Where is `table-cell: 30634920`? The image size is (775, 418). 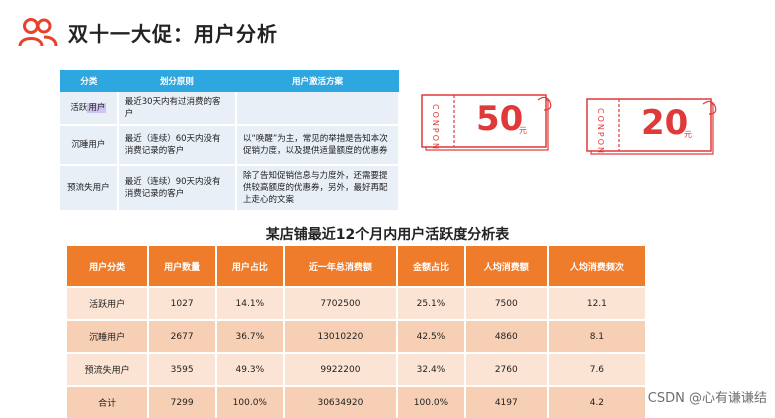
table-cell: 30634920 is located at coordinates (341, 401).